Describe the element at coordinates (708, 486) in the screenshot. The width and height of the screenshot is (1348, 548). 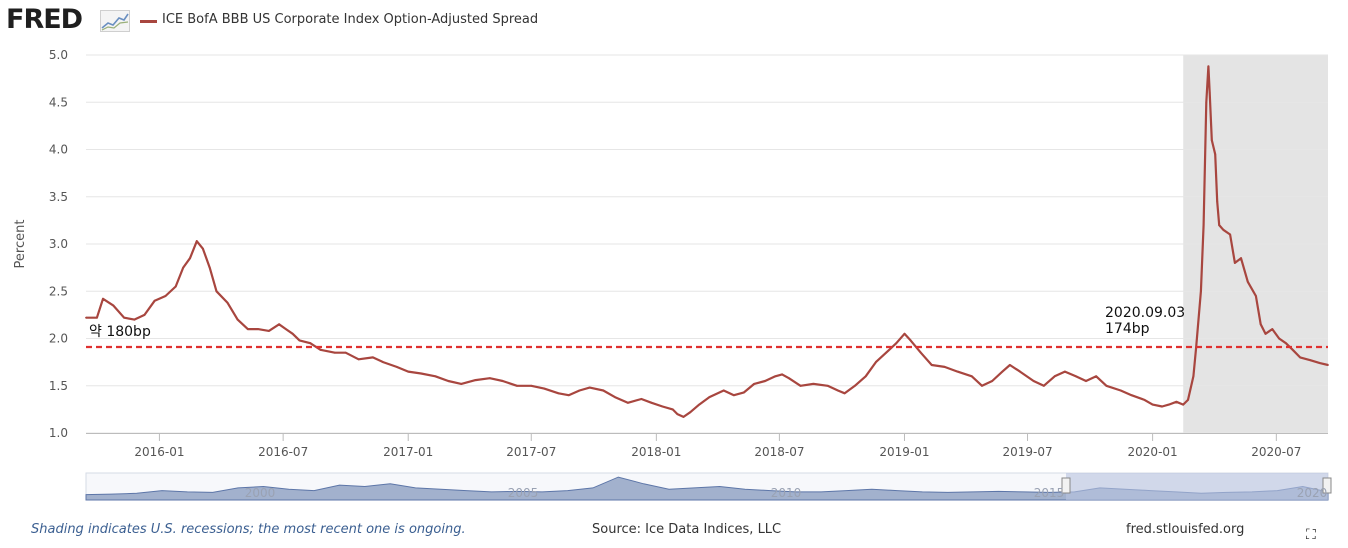
I see `range-navigator: 2000 2005 2010 2015 2020` at that location.